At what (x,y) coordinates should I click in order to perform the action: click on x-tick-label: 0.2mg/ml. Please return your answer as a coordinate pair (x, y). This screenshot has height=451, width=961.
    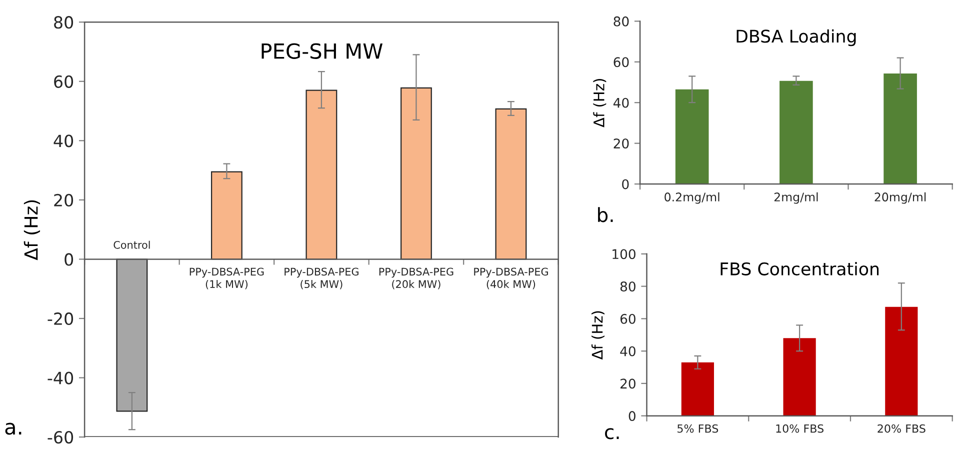
    Looking at the image, I should click on (692, 198).